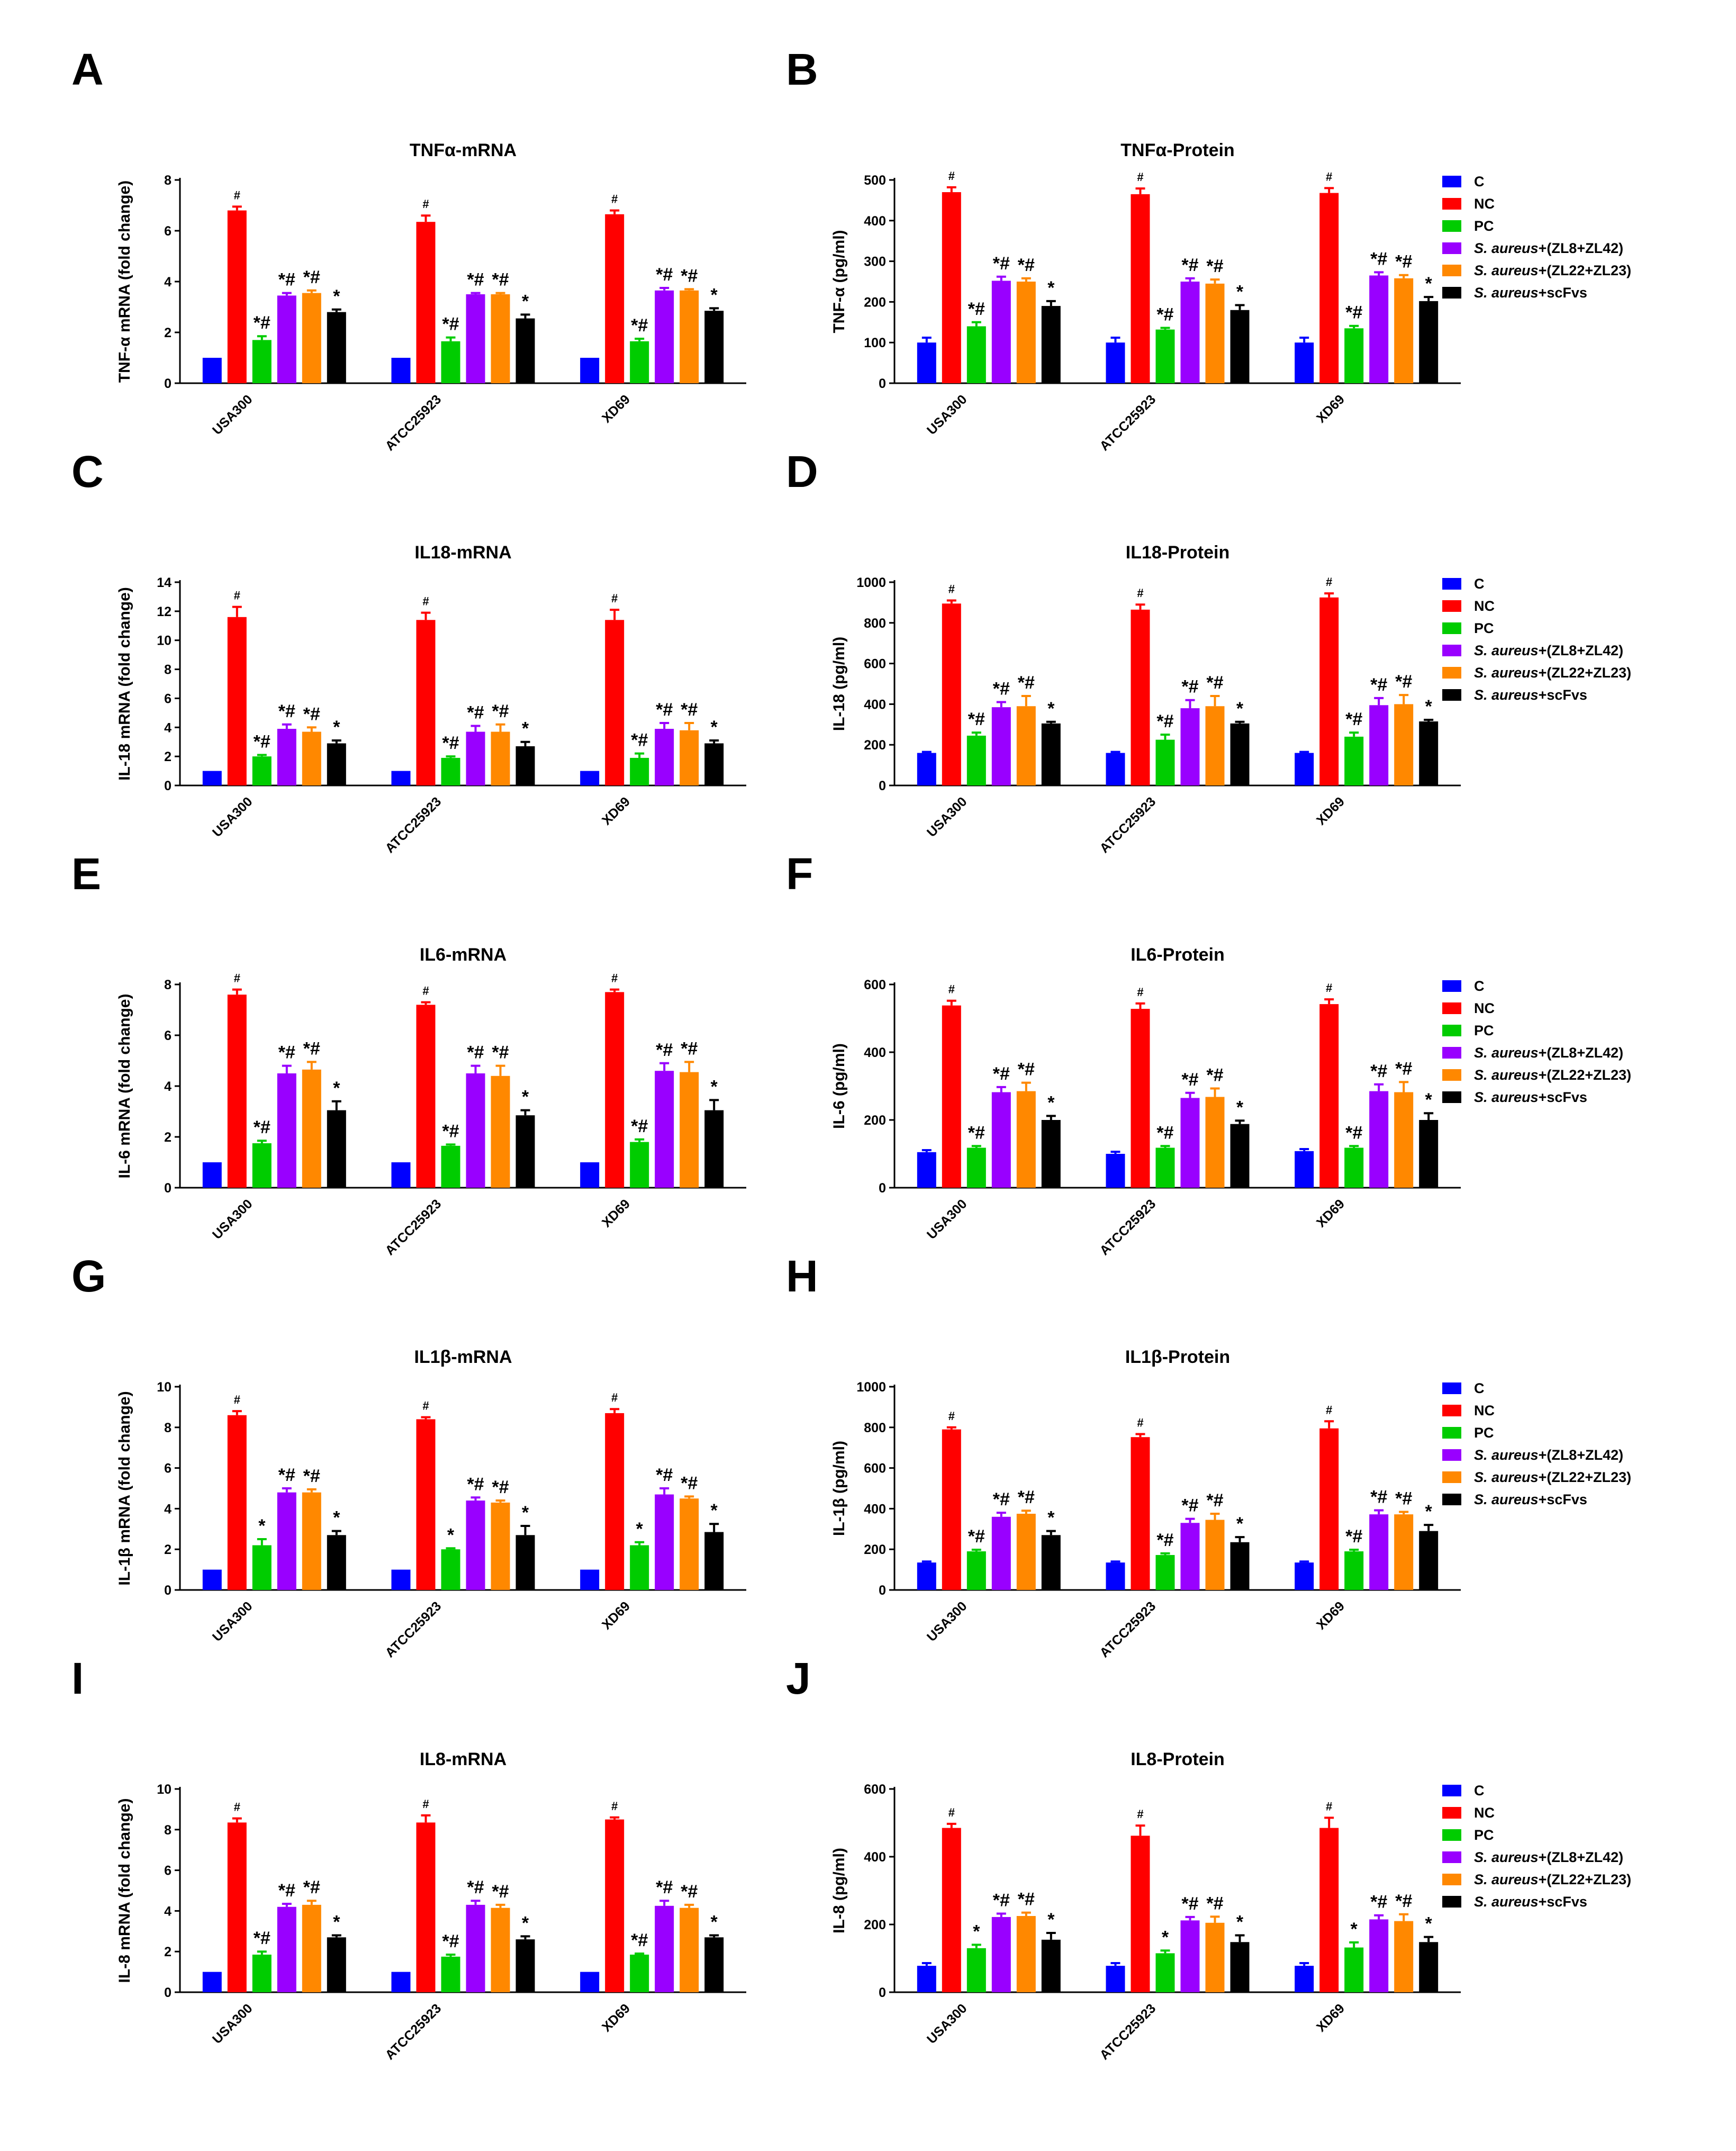 The height and width of the screenshot is (2151, 1736). Describe the element at coordinates (1530, 1097) in the screenshot. I see `legend-label: S. aureus+scFvs` at that location.